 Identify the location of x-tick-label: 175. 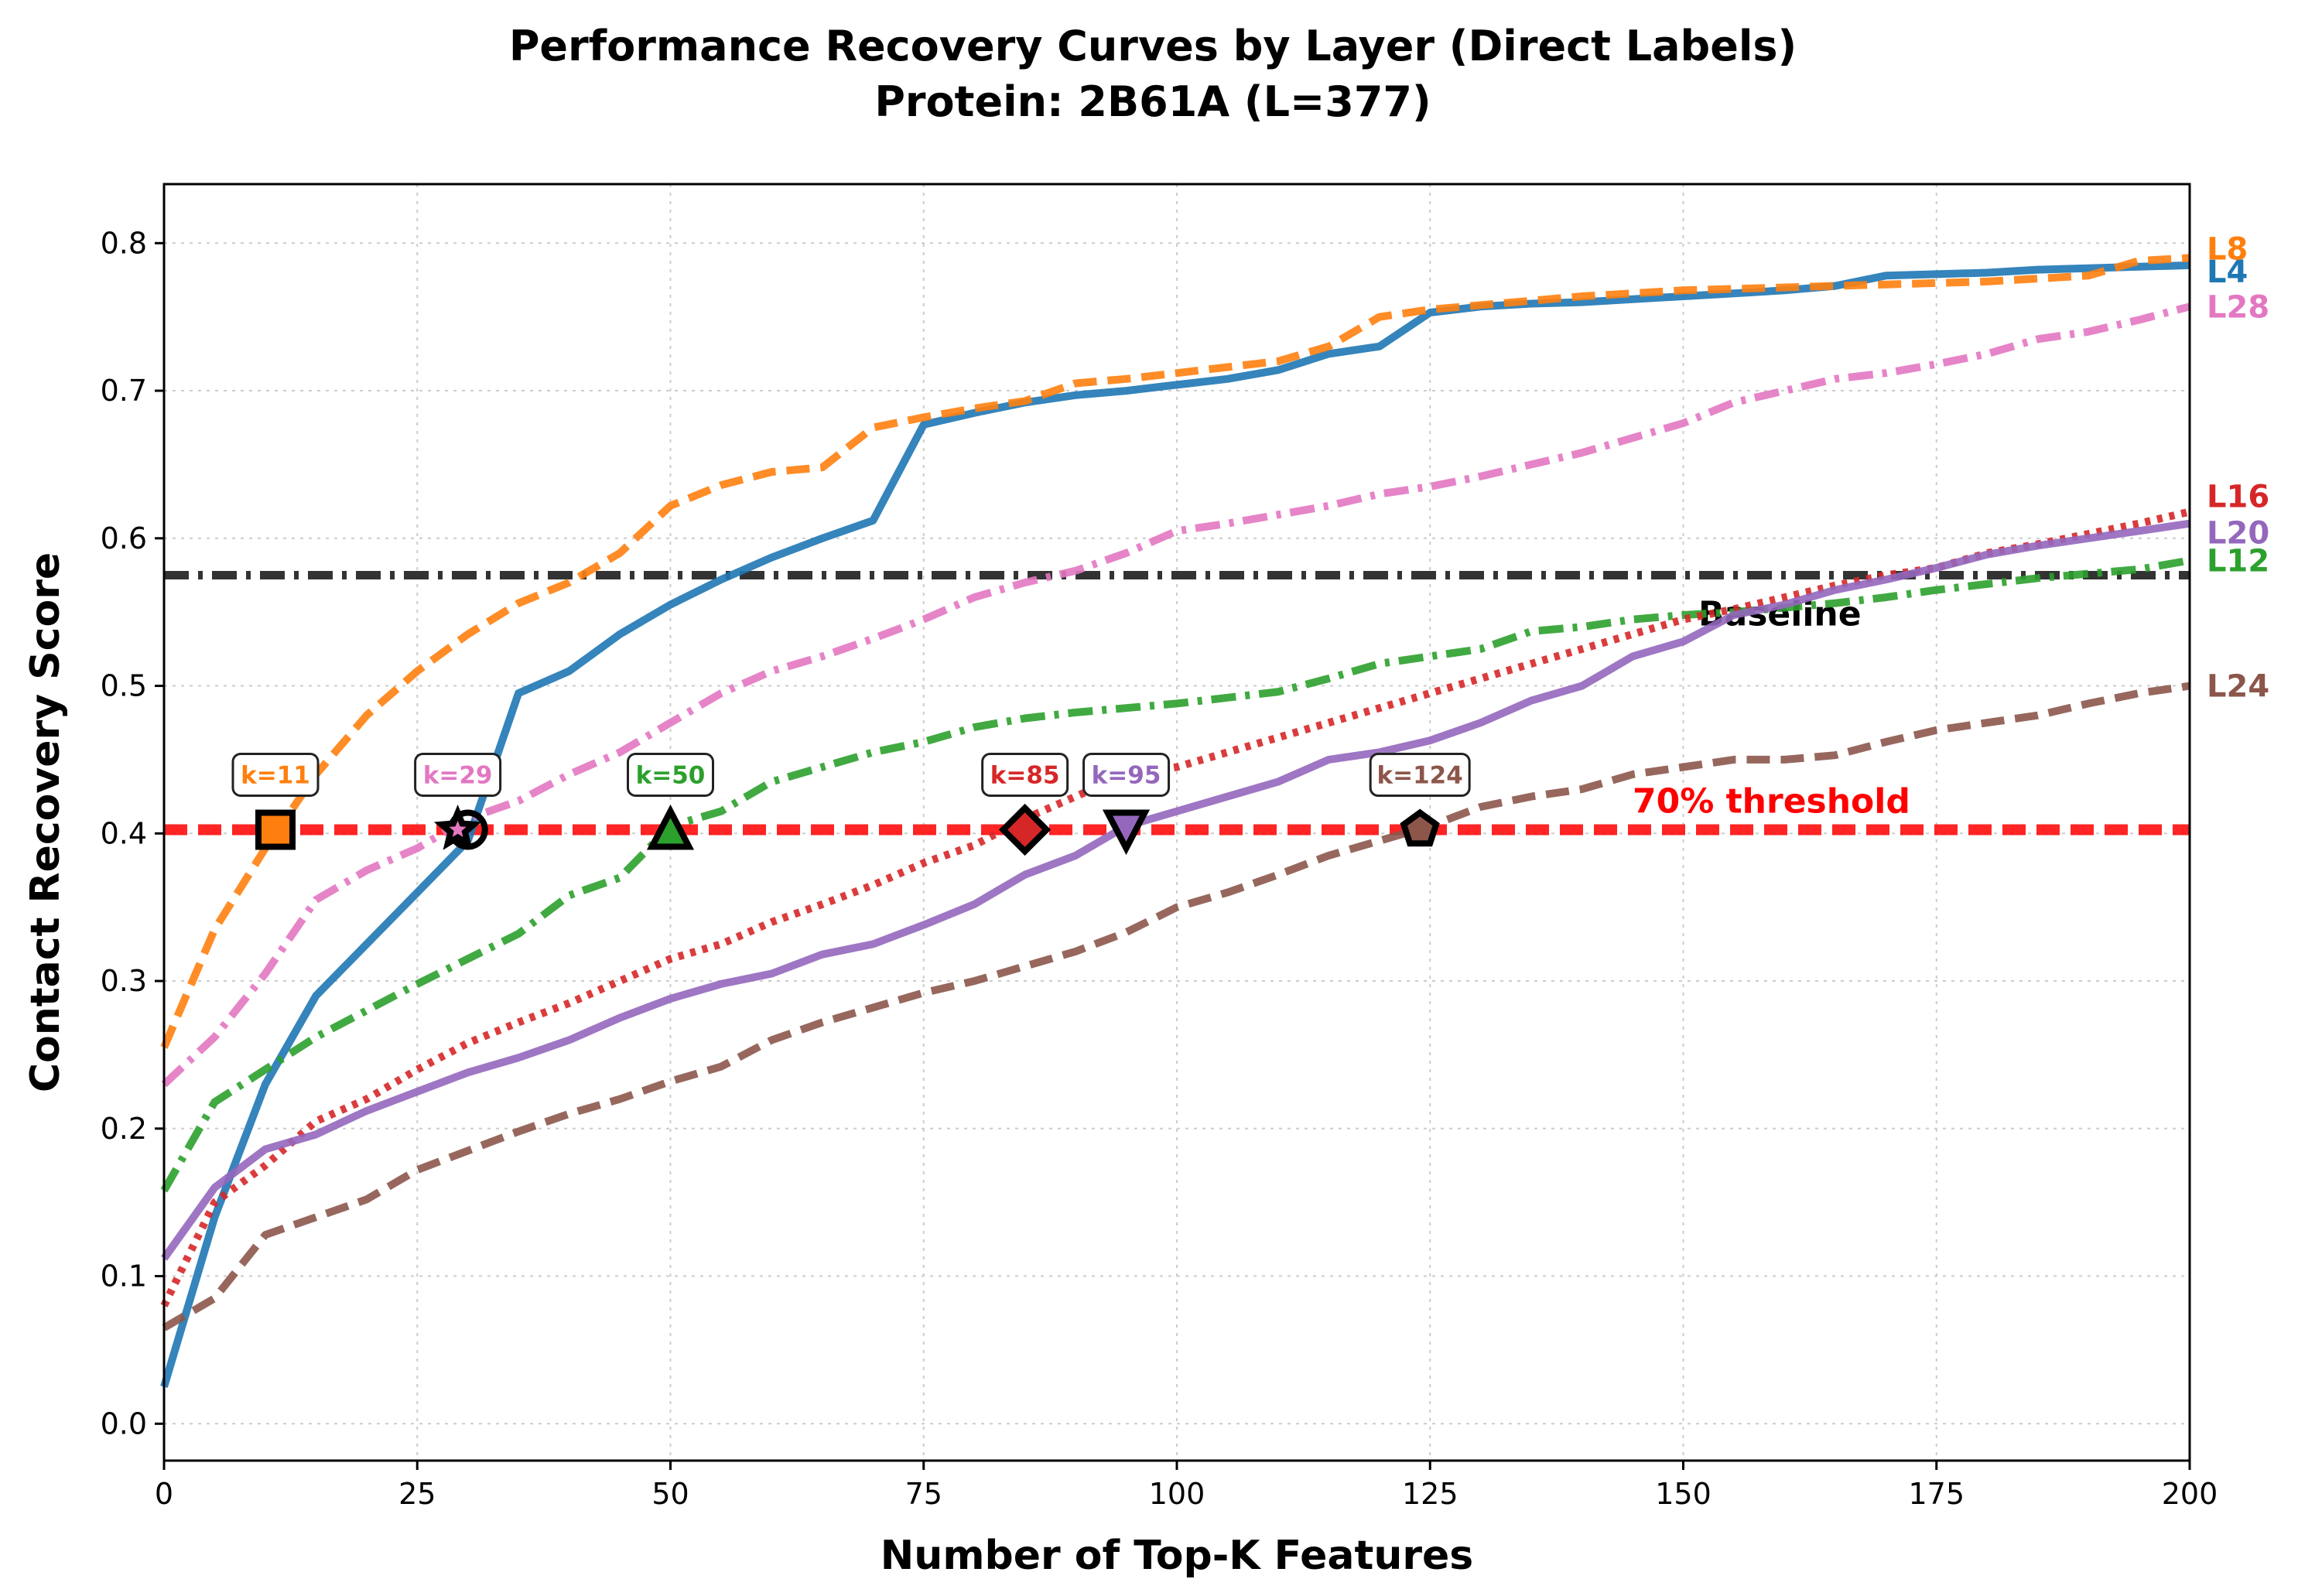
(1936, 1494).